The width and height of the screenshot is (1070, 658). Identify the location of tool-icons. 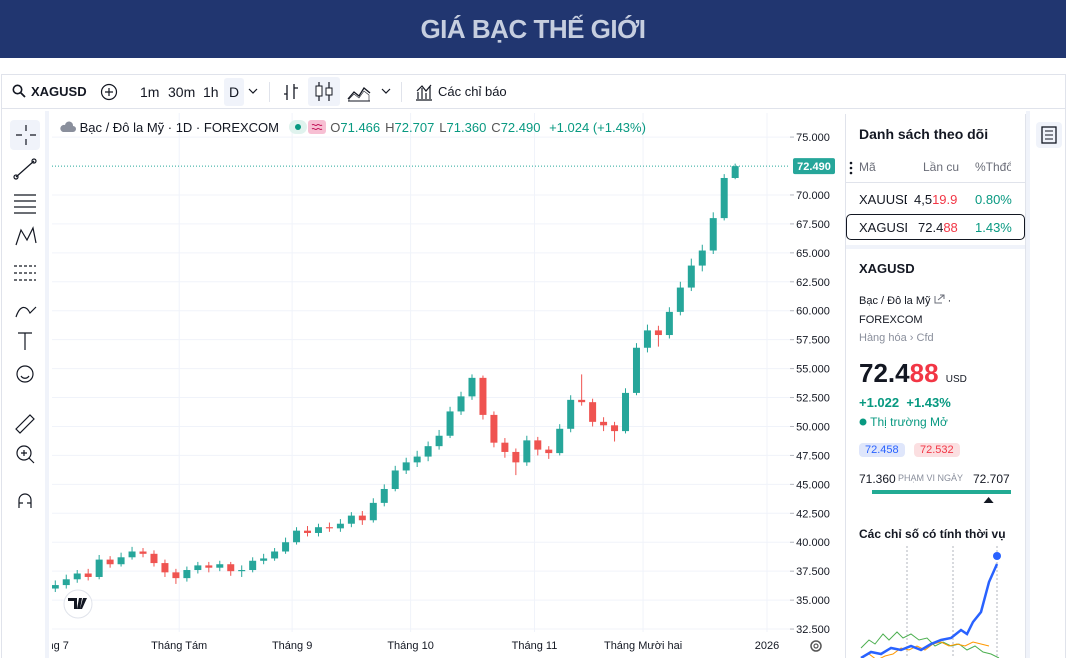
(25, 314).